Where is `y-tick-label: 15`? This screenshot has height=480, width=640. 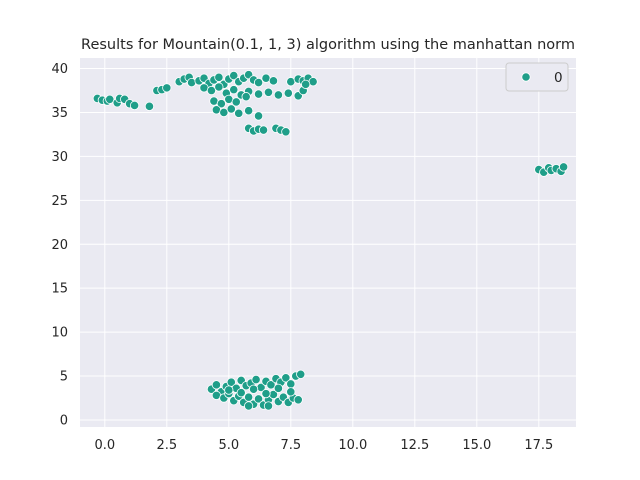
y-tick-label: 15 is located at coordinates (59, 289).